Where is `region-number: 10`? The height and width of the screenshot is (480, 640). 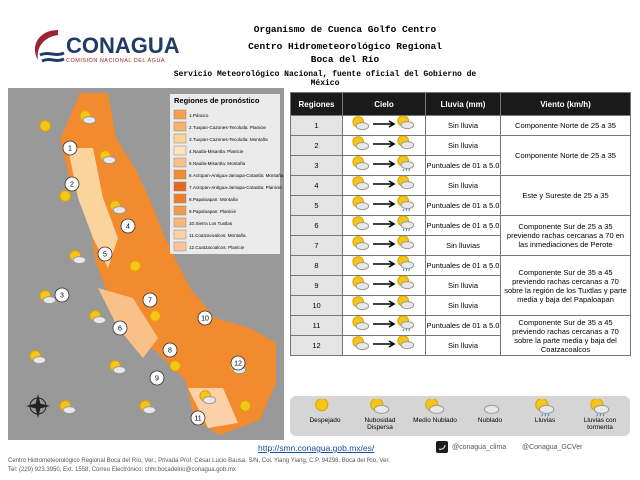 region-number: 10 is located at coordinates (205, 319).